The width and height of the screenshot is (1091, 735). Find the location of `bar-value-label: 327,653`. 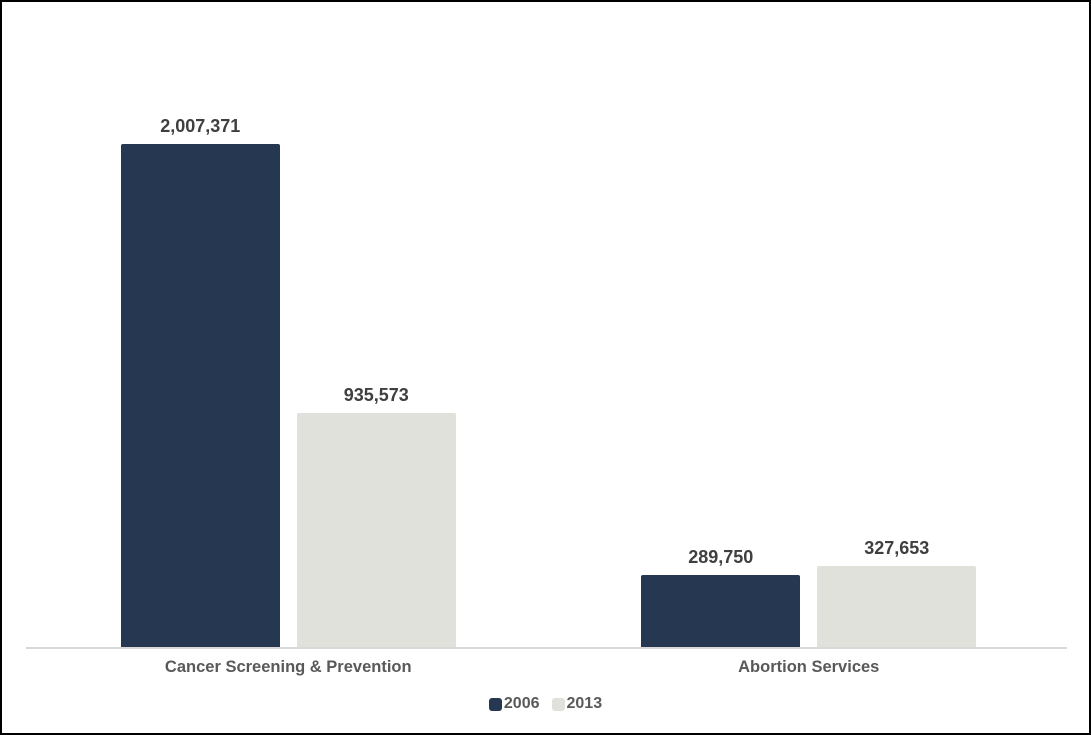

bar-value-label: 327,653 is located at coordinates (897, 548).